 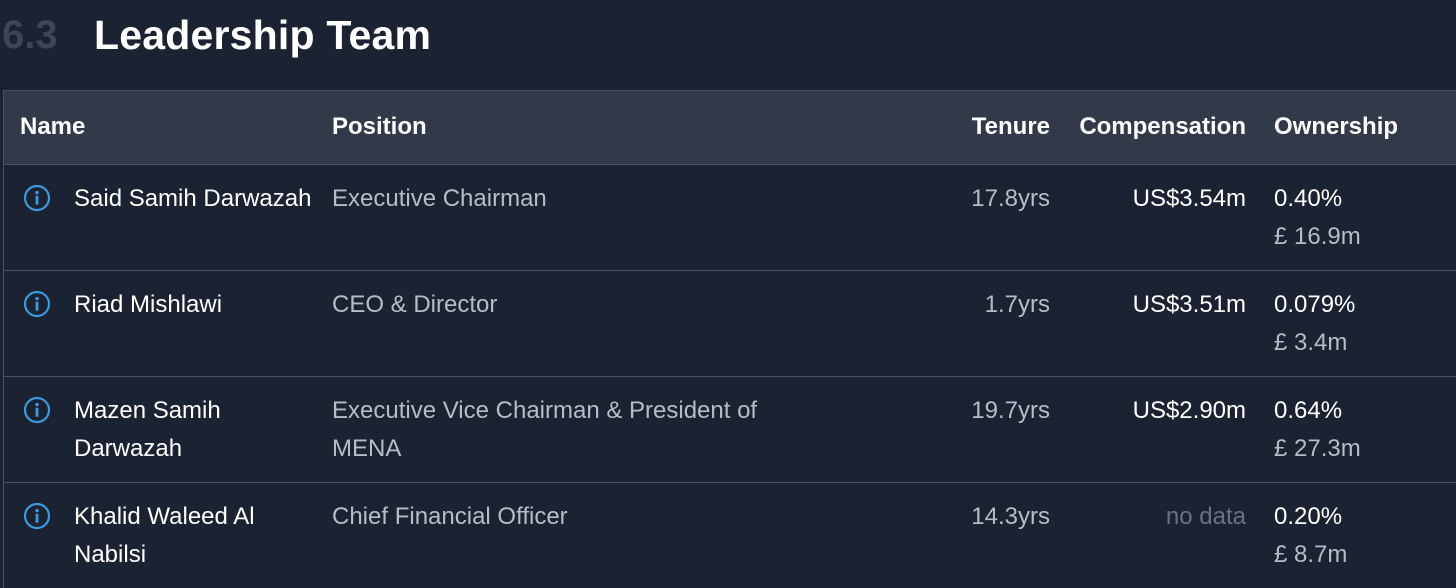 I want to click on executive-compensation: US$3.54m, so click(x=1189, y=198).